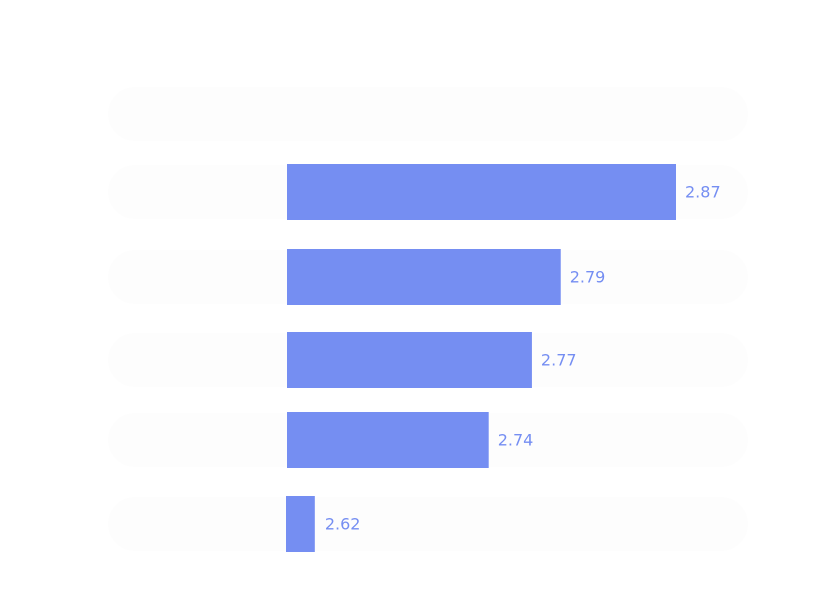 Image resolution: width=829 pixels, height=614 pixels. I want to click on value-label: 2.87, so click(703, 192).